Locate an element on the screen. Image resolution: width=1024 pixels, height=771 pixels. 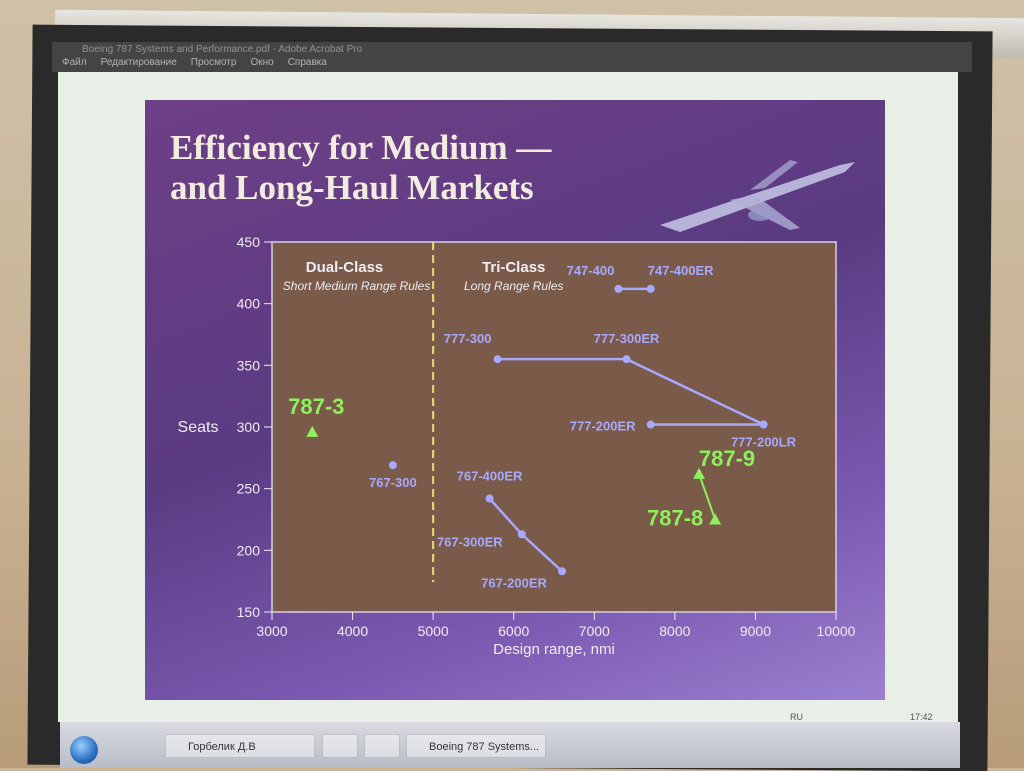
y-tick-label: 400 is located at coordinates (249, 304).